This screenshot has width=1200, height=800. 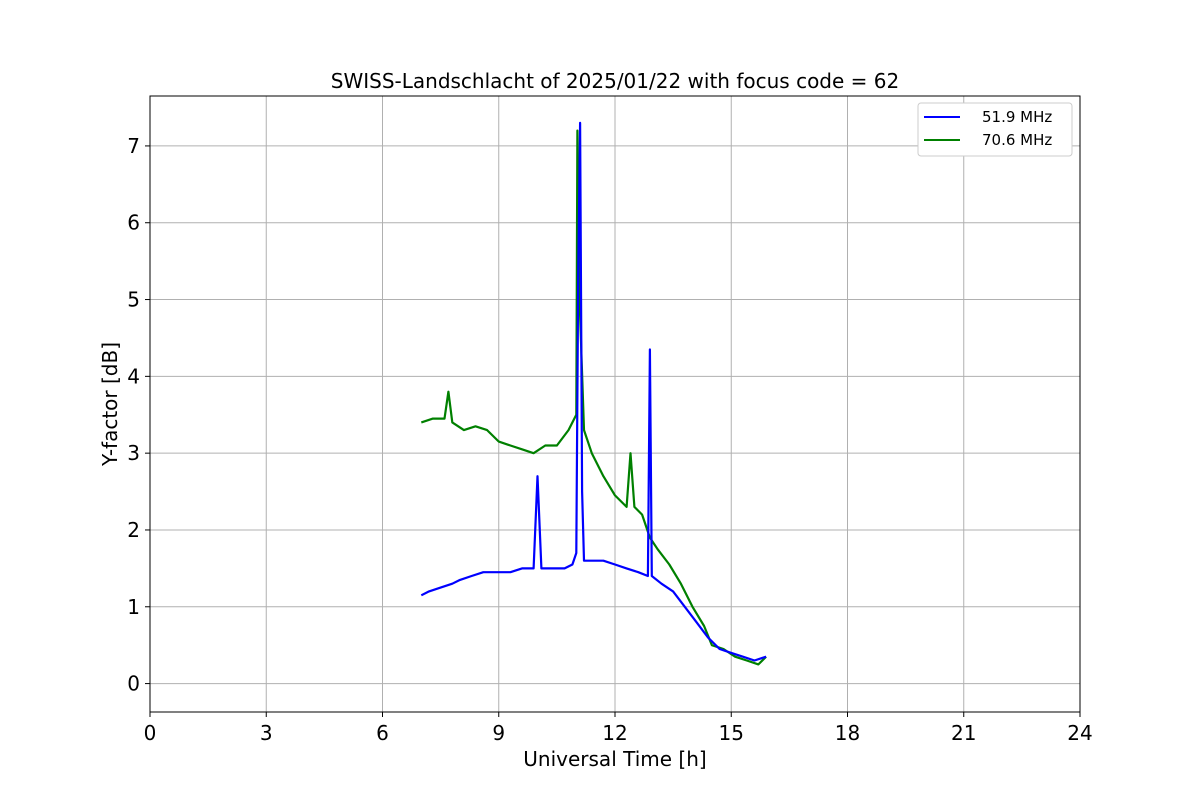 I want to click on y-tick-label: 2, so click(x=133, y=530).